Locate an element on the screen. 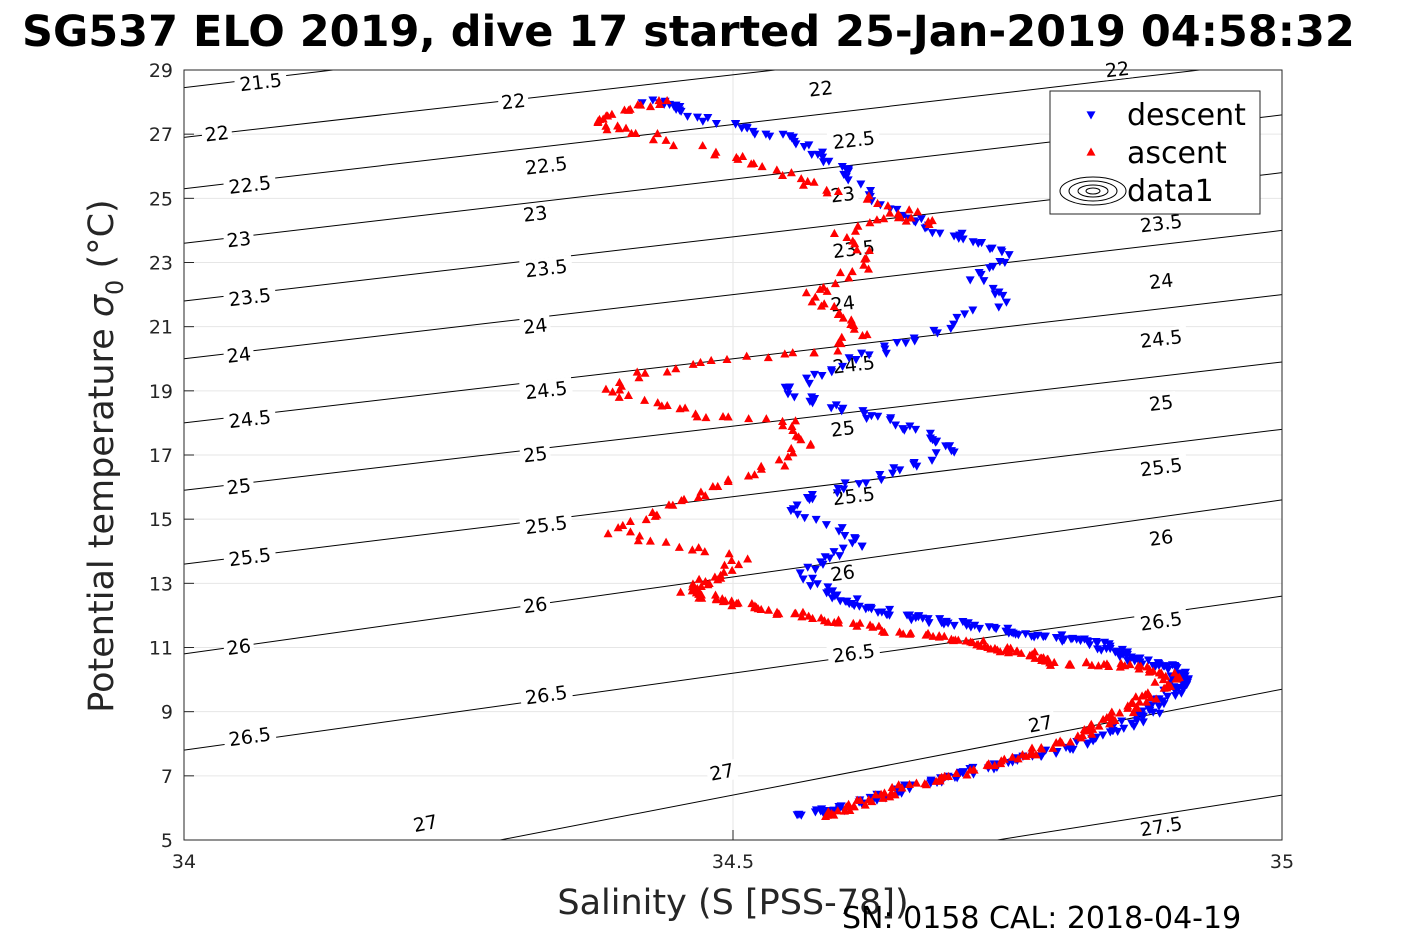  y-axis-label-main: Potential temperature is located at coordinates (102, 515).